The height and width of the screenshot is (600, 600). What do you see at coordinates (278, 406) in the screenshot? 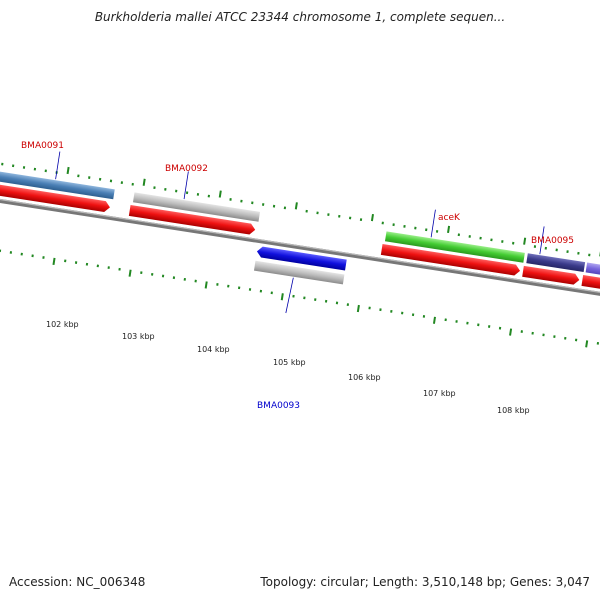
I see `gene-label-bma0093: BMA0093` at bounding box center [278, 406].